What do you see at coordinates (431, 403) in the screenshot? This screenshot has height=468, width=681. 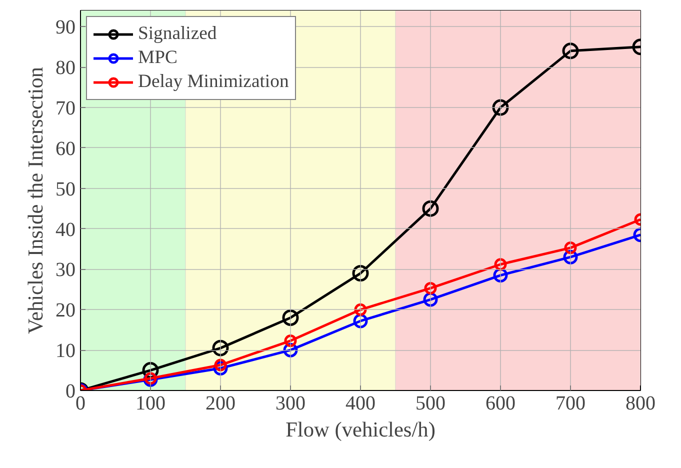 I see `x-tick-label: 500` at bounding box center [431, 403].